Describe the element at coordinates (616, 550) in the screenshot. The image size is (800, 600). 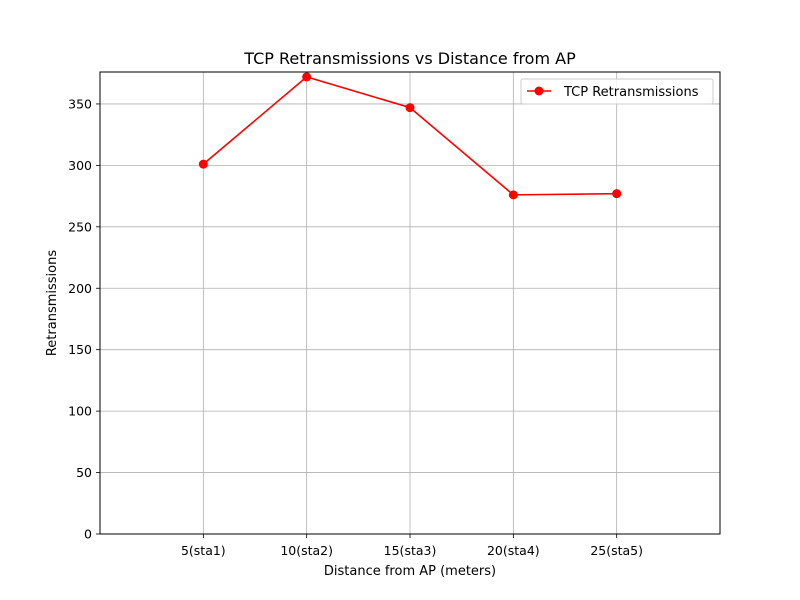
I see `x-tick-label: 25(sta5)` at that location.